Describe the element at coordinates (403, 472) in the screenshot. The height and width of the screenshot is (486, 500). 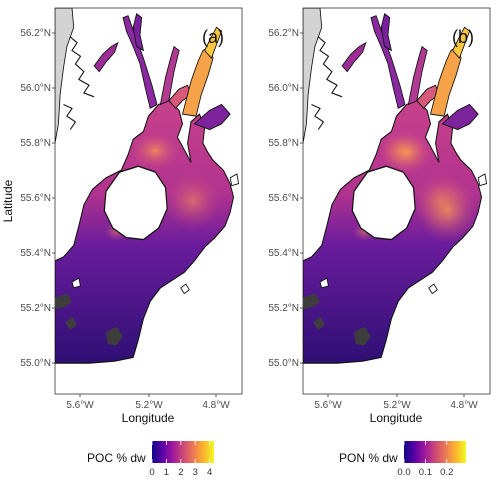
I see `colorbar-label: 0.0` at that location.